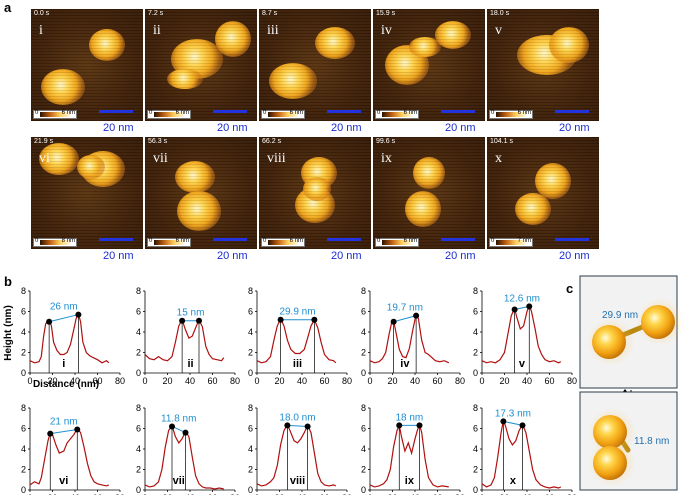 This screenshot has width=683, height=495. I want to click on frame-label: iii, so click(273, 30).